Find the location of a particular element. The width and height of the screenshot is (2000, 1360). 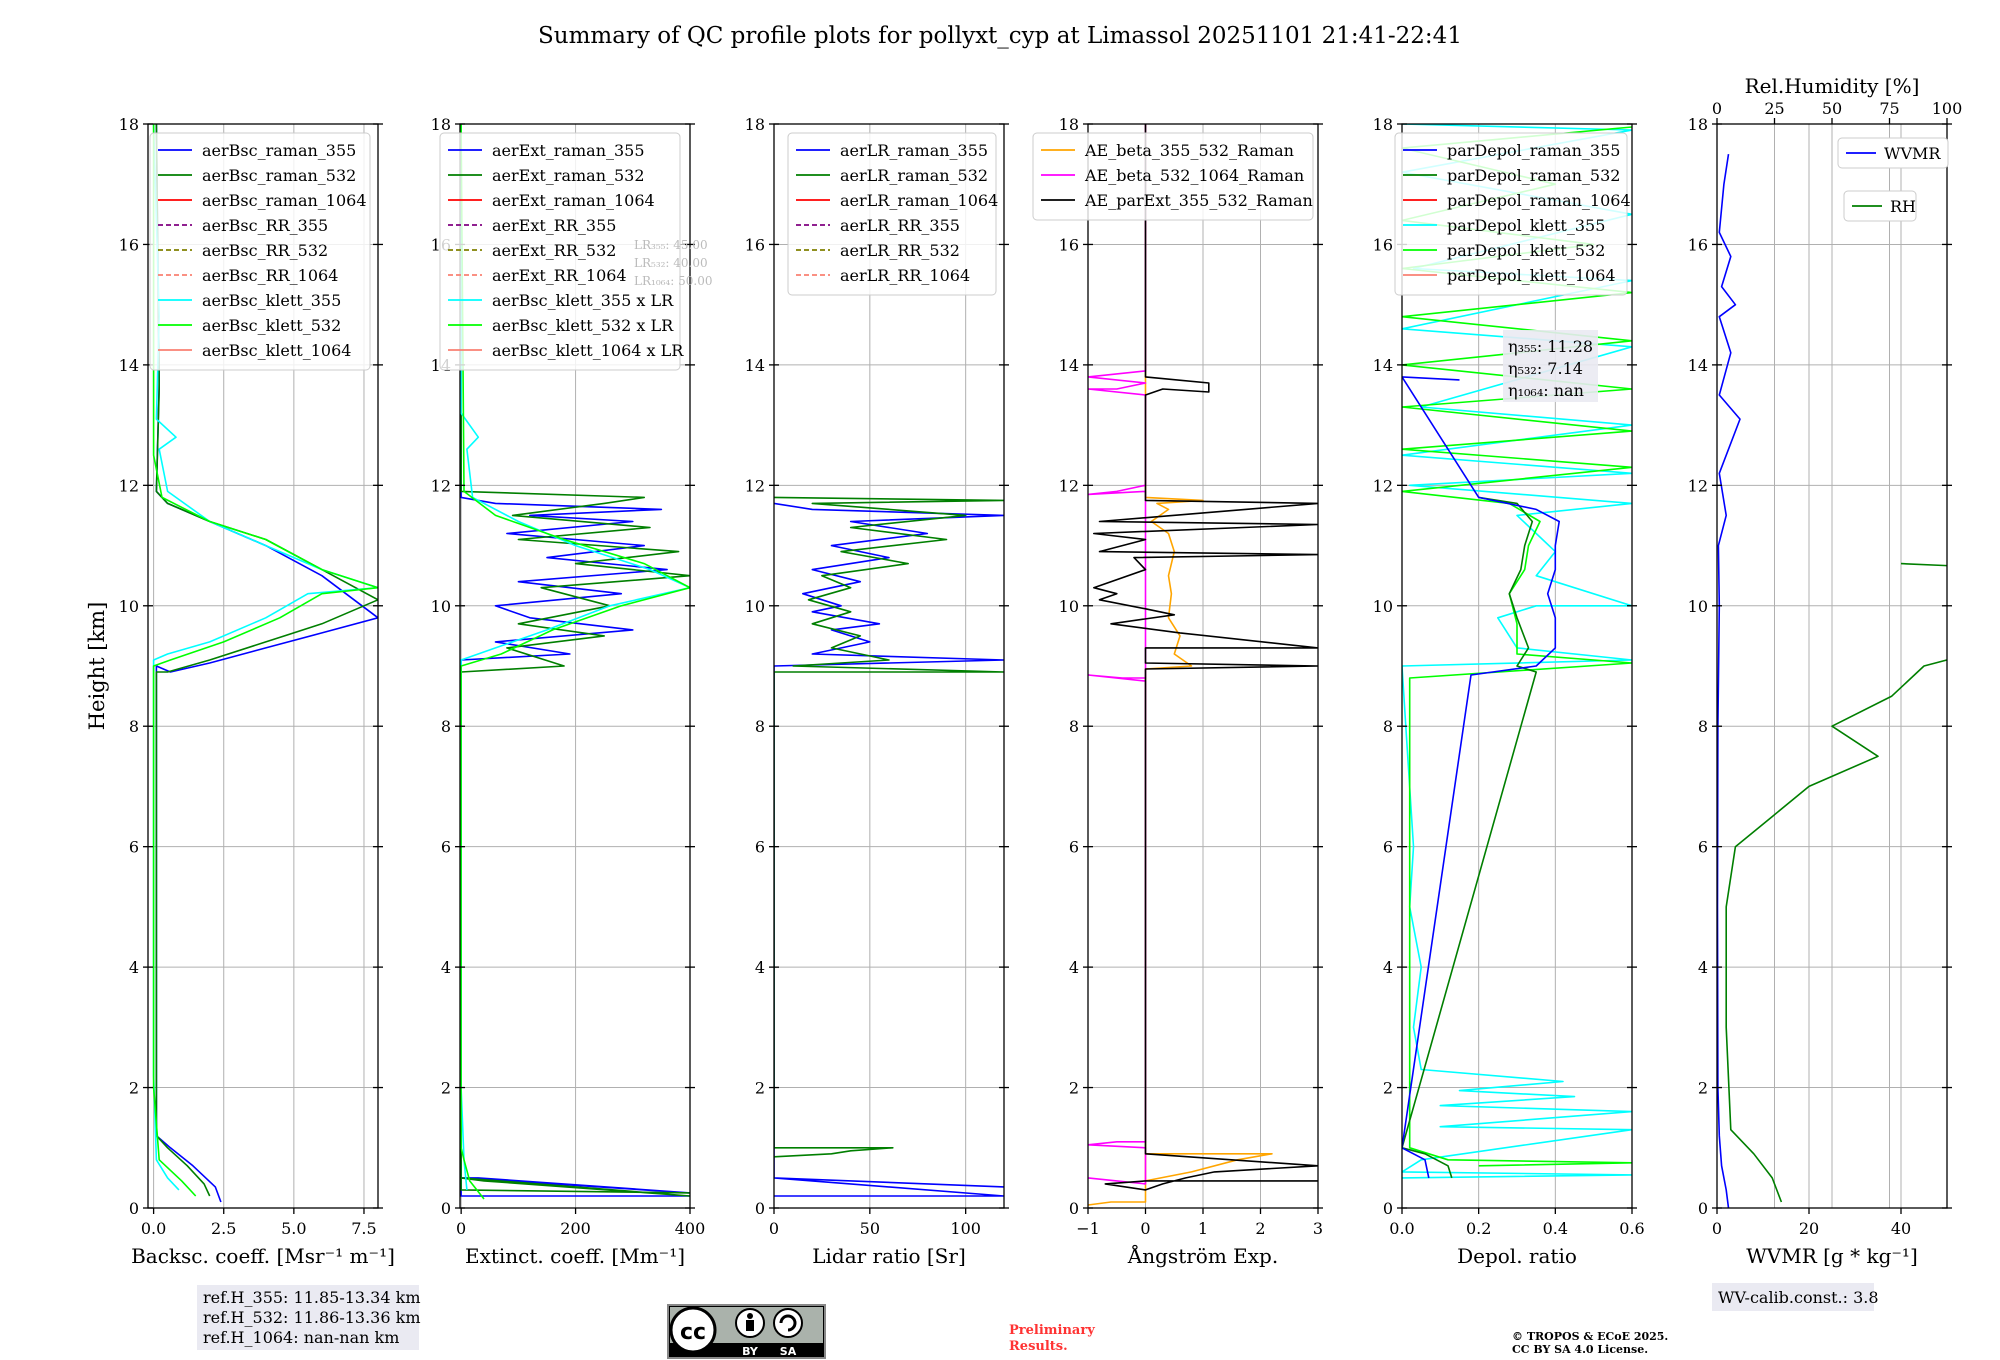

x2-tick-label: 100 is located at coordinates (1947, 108).